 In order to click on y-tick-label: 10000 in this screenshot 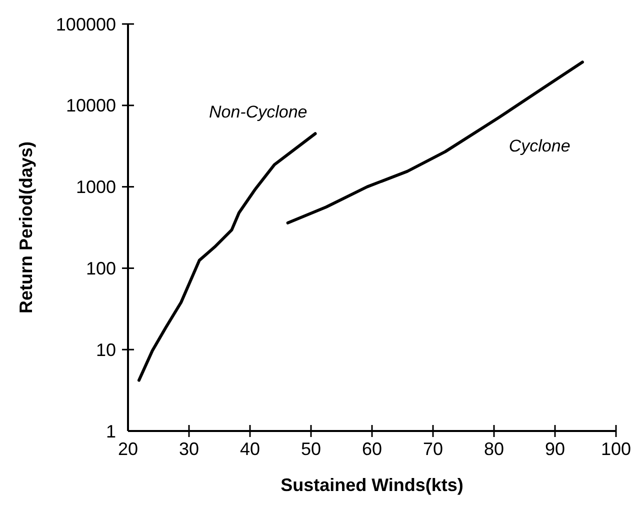, I will do `click(91, 106)`.